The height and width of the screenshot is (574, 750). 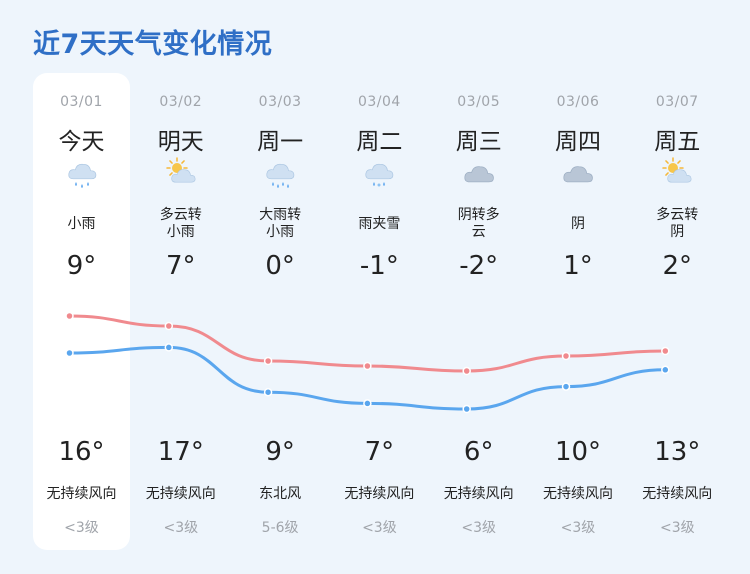 I want to click on condition-line-1: 大雨转, so click(x=280, y=215).